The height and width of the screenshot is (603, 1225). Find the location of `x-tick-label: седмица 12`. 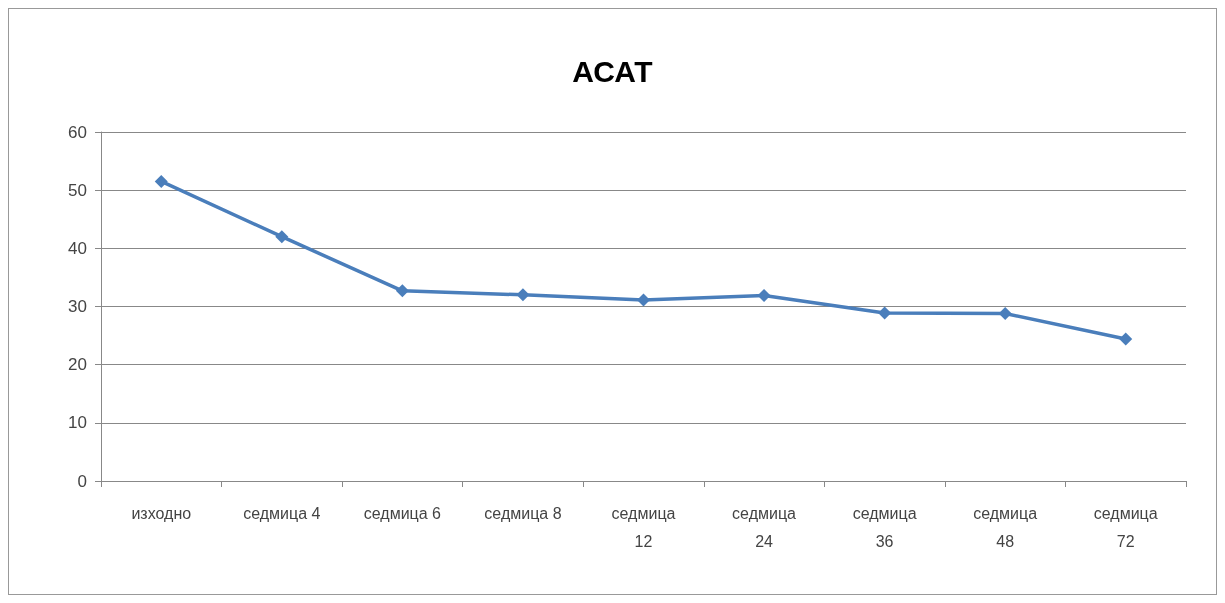

x-tick-label: седмица 12 is located at coordinates (643, 527).